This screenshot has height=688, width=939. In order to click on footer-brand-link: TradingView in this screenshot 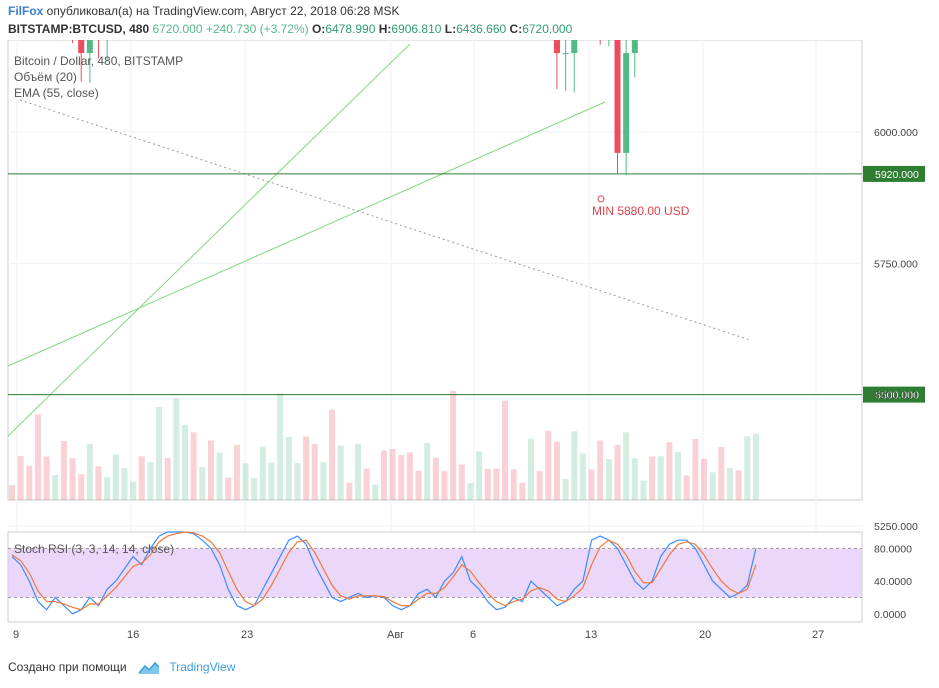, I will do `click(202, 667)`.